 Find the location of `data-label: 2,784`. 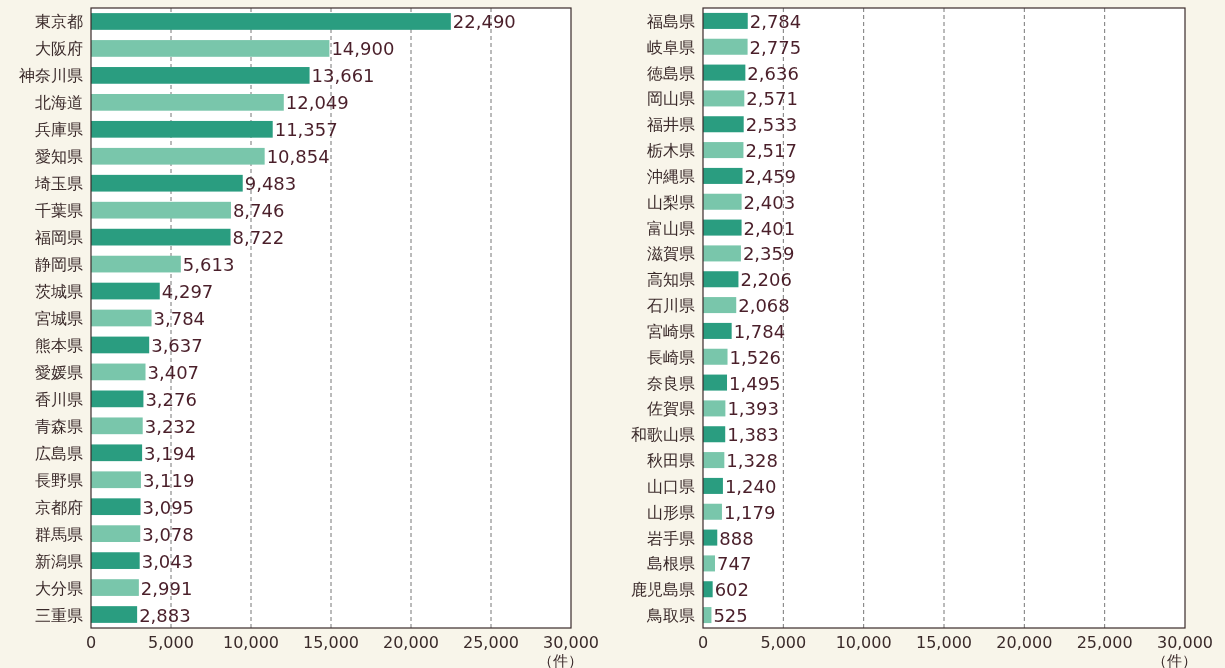

data-label: 2,784 is located at coordinates (775, 21).